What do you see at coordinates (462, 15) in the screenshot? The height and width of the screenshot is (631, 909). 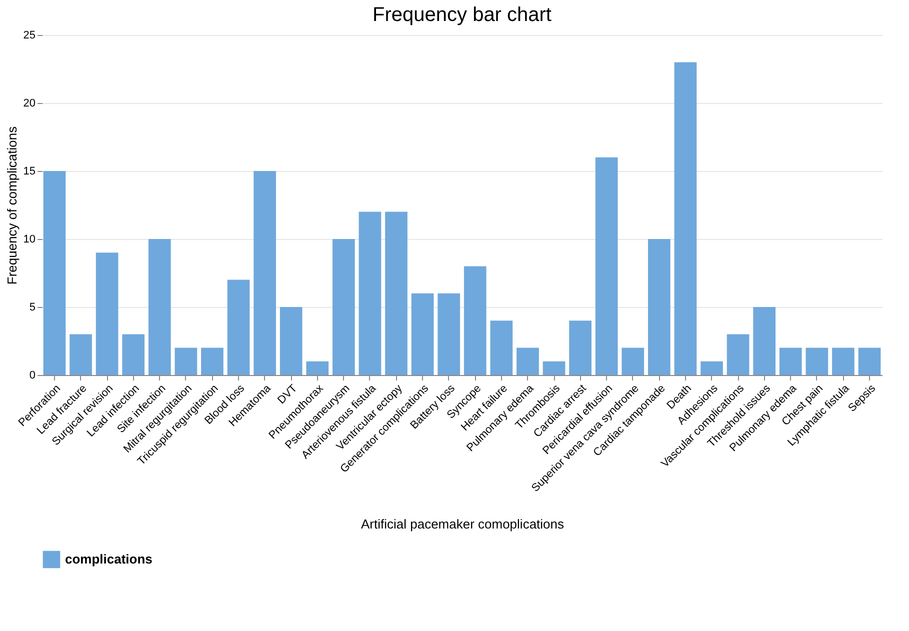 I see `chart-title: Frequency bar chart` at bounding box center [462, 15].